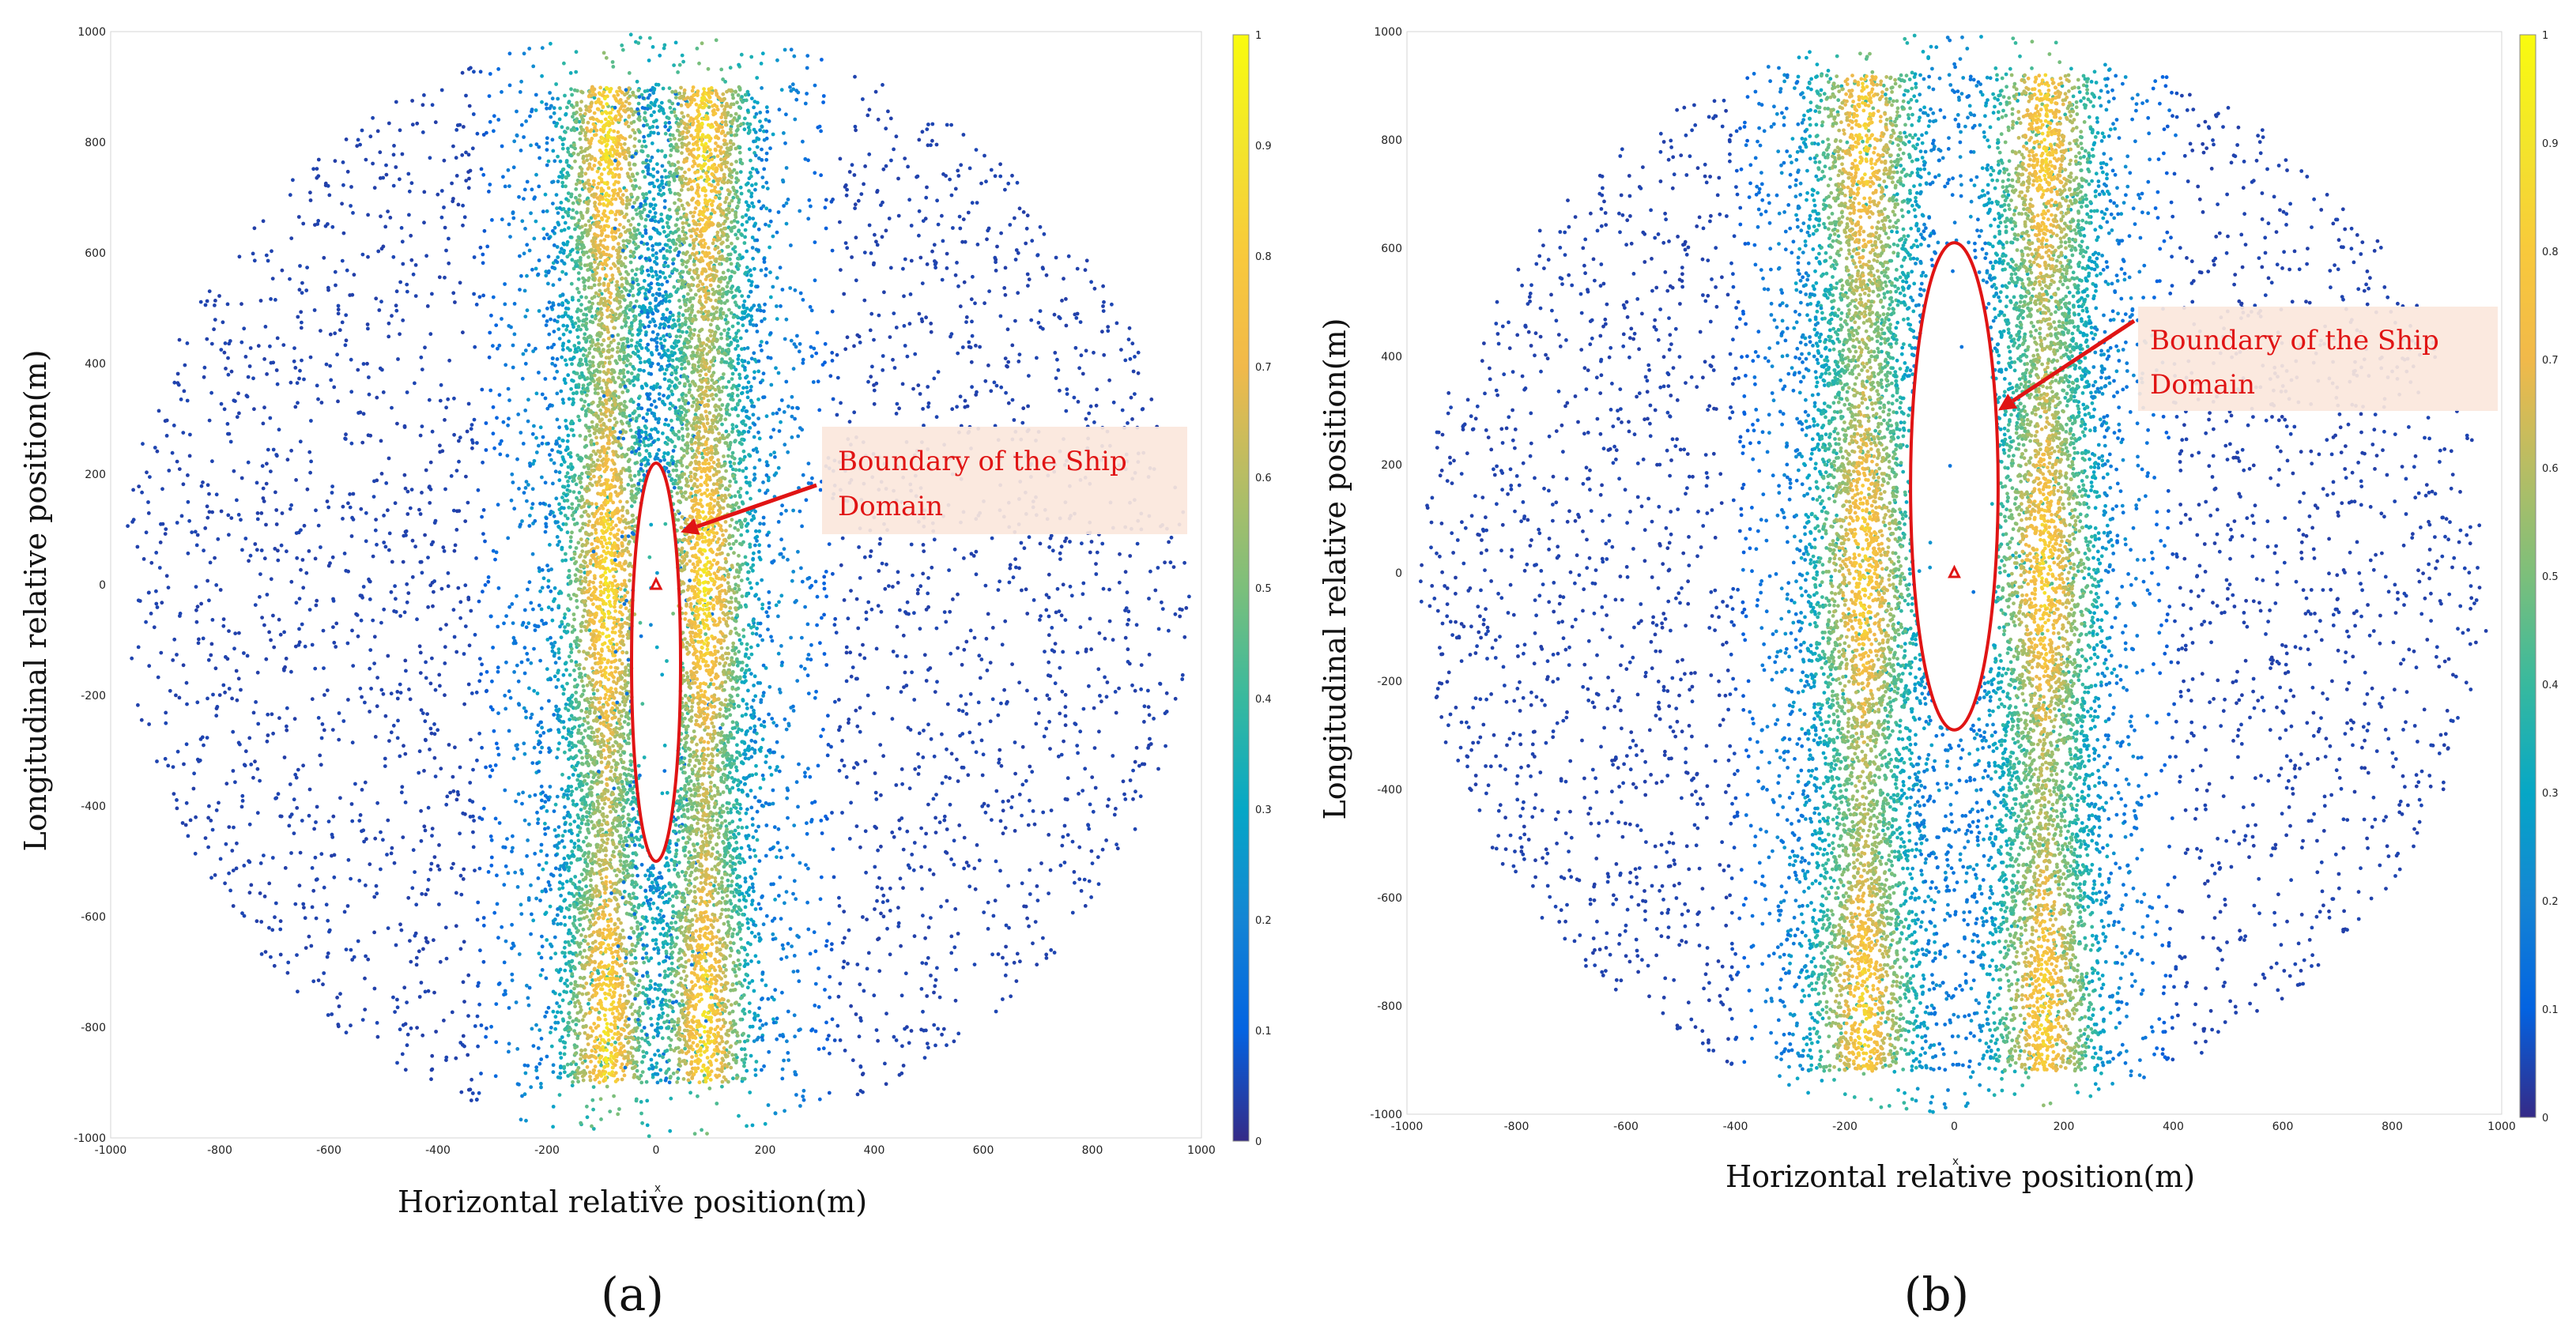 The image size is (2576, 1341). I want to click on scatter-point-a-1962, so click(253, 253).